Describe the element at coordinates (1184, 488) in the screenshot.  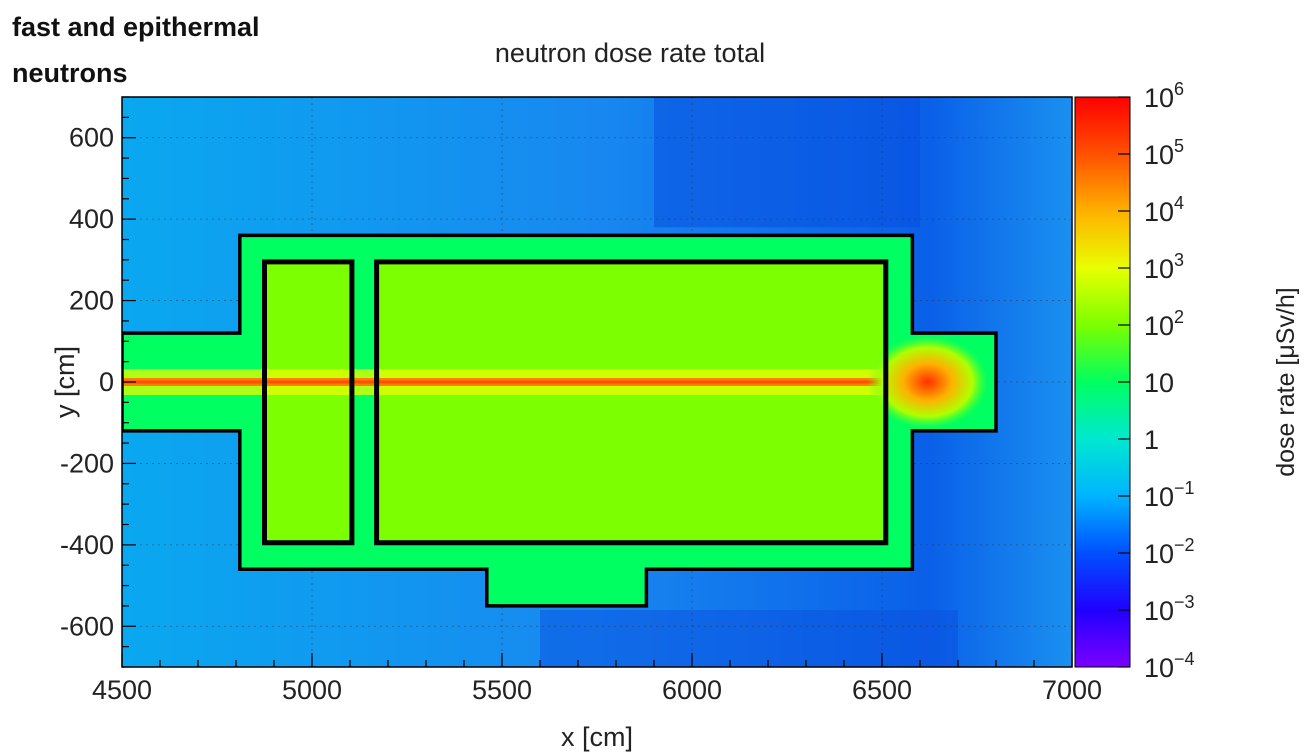
I see `colorbar-tick-exponent: −1` at that location.